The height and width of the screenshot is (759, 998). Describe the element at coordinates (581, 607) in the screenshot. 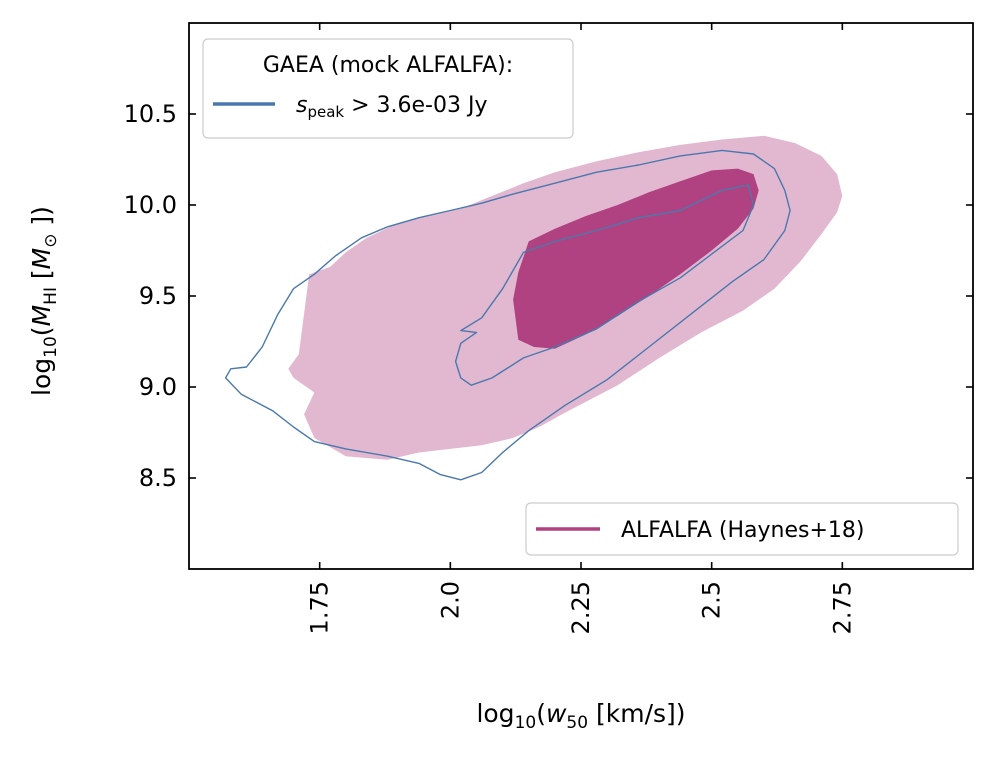

I see `x-tick-label: 2.25` at that location.